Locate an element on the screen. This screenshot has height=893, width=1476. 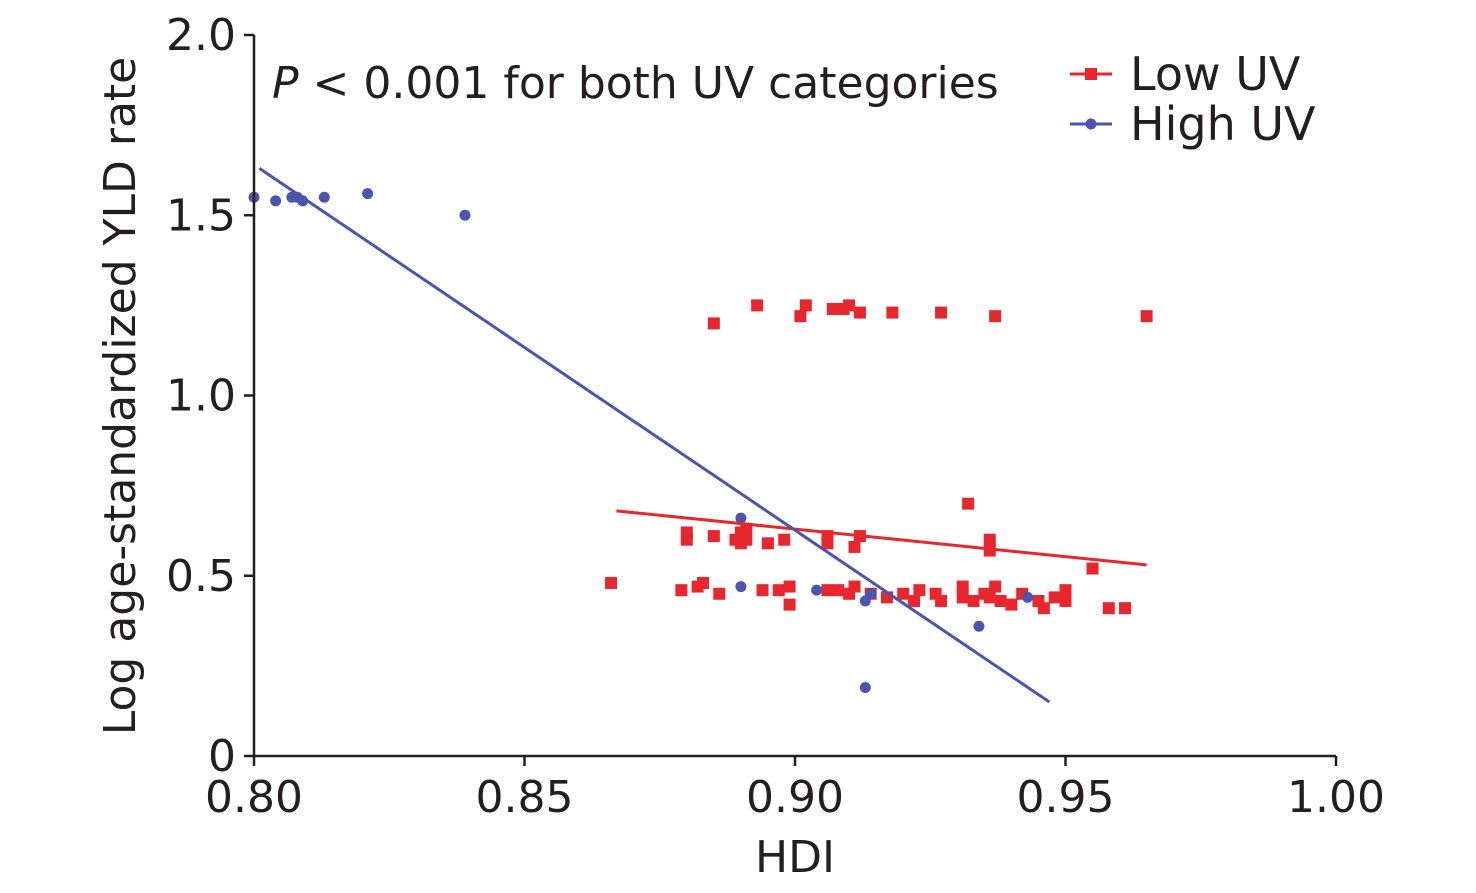
x-axis-title: HDI is located at coordinates (795, 857).